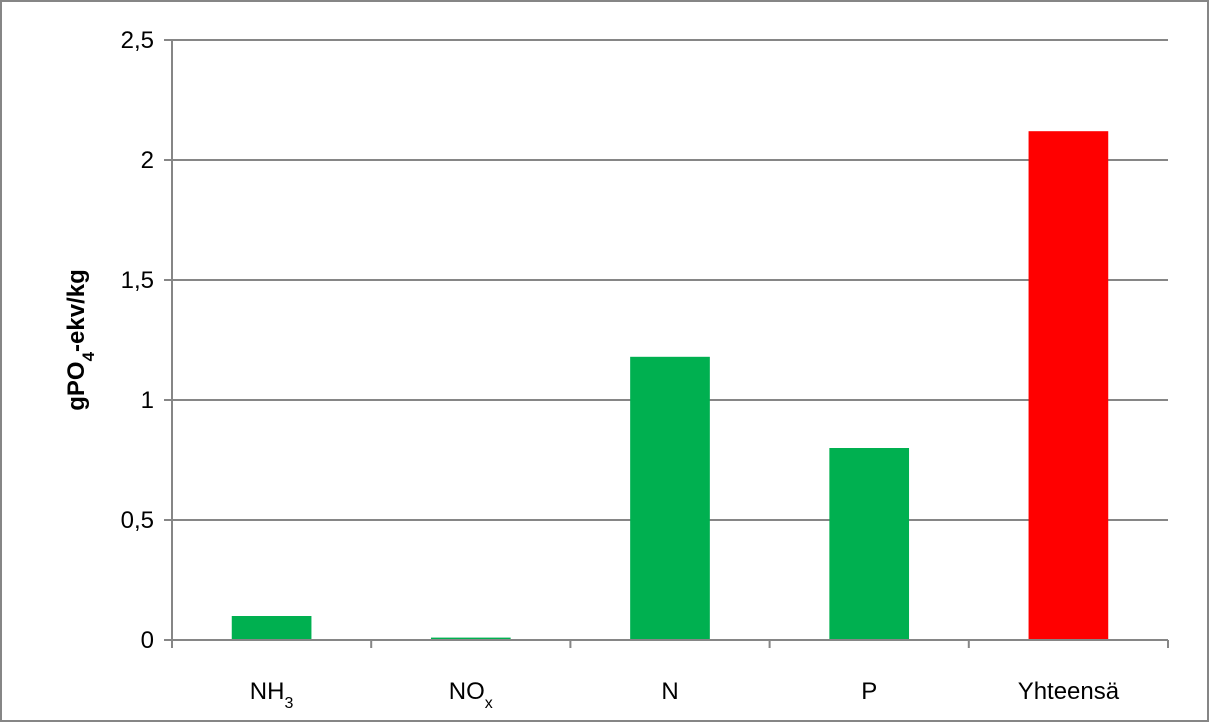 Image resolution: width=1209 pixels, height=725 pixels. I want to click on y-tick-label: 1, so click(147, 400).